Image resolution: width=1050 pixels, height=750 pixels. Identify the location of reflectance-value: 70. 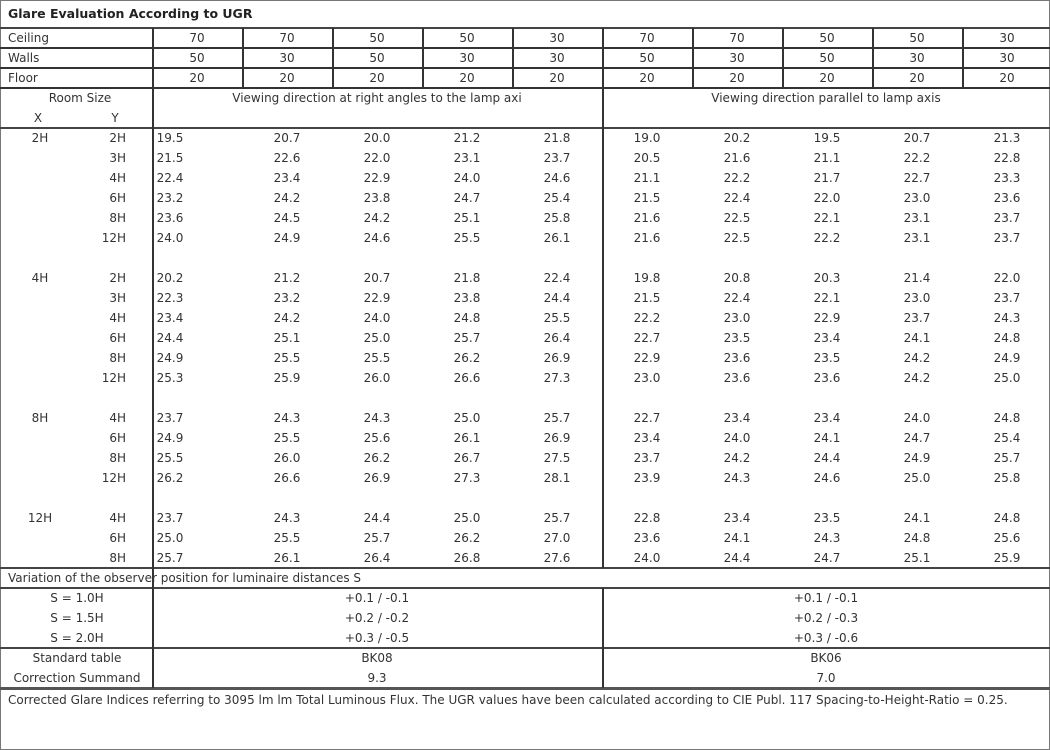
(287, 38).